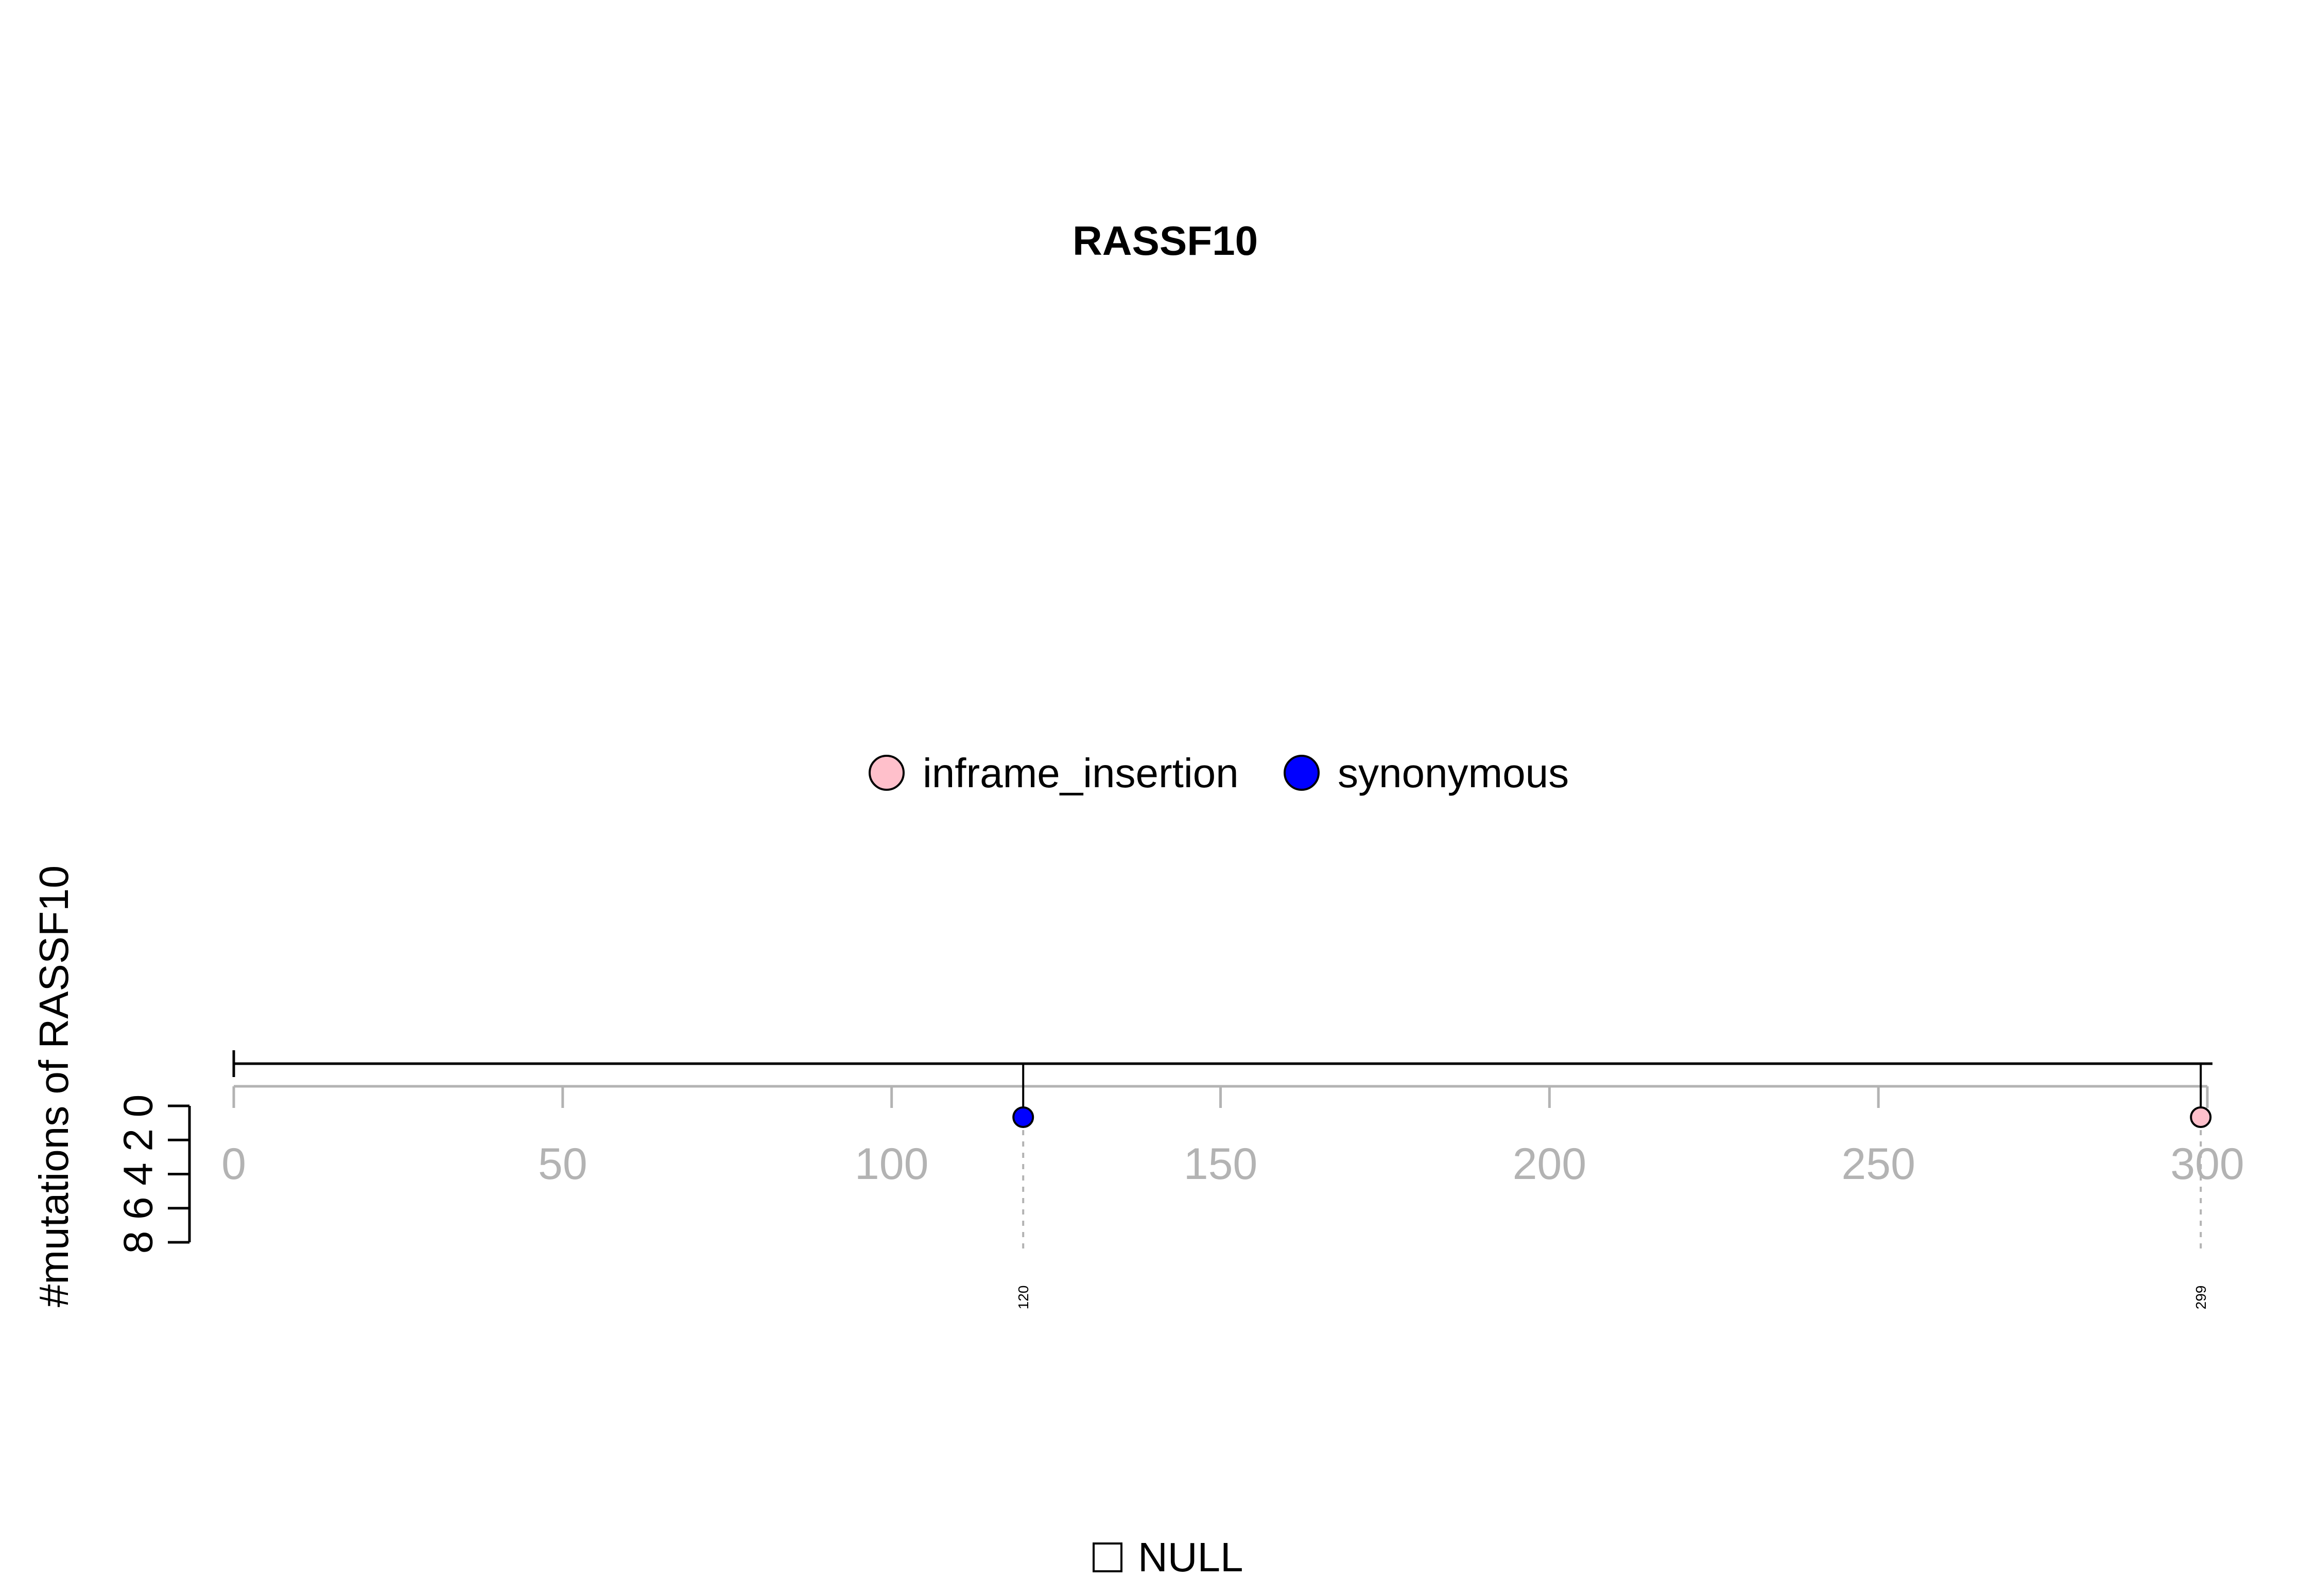 This screenshot has height=1596, width=2317. Describe the element at coordinates (2201, 1298) in the screenshot. I see `mutation-position-label: 299` at that location.